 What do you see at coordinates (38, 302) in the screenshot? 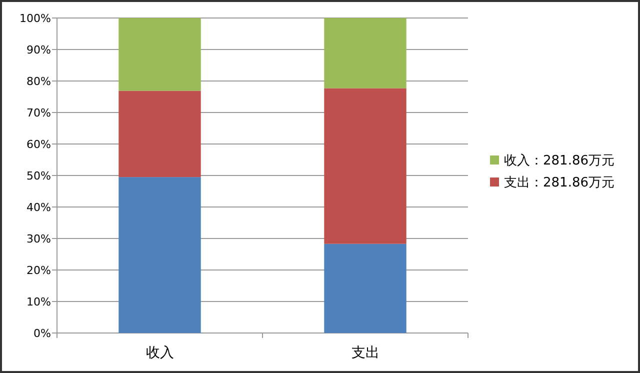
I see `y-tick-label: 10%` at bounding box center [38, 302].